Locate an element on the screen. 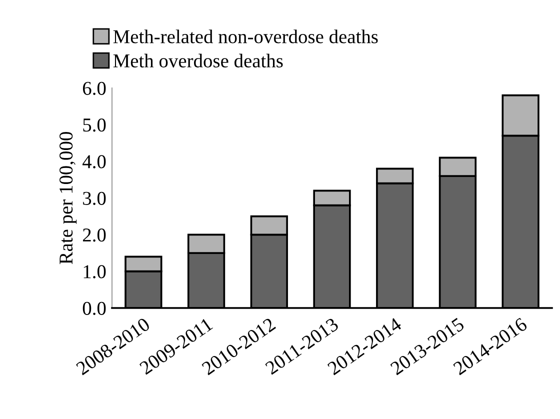  legend-label: Meth overdose deaths is located at coordinates (198, 61).